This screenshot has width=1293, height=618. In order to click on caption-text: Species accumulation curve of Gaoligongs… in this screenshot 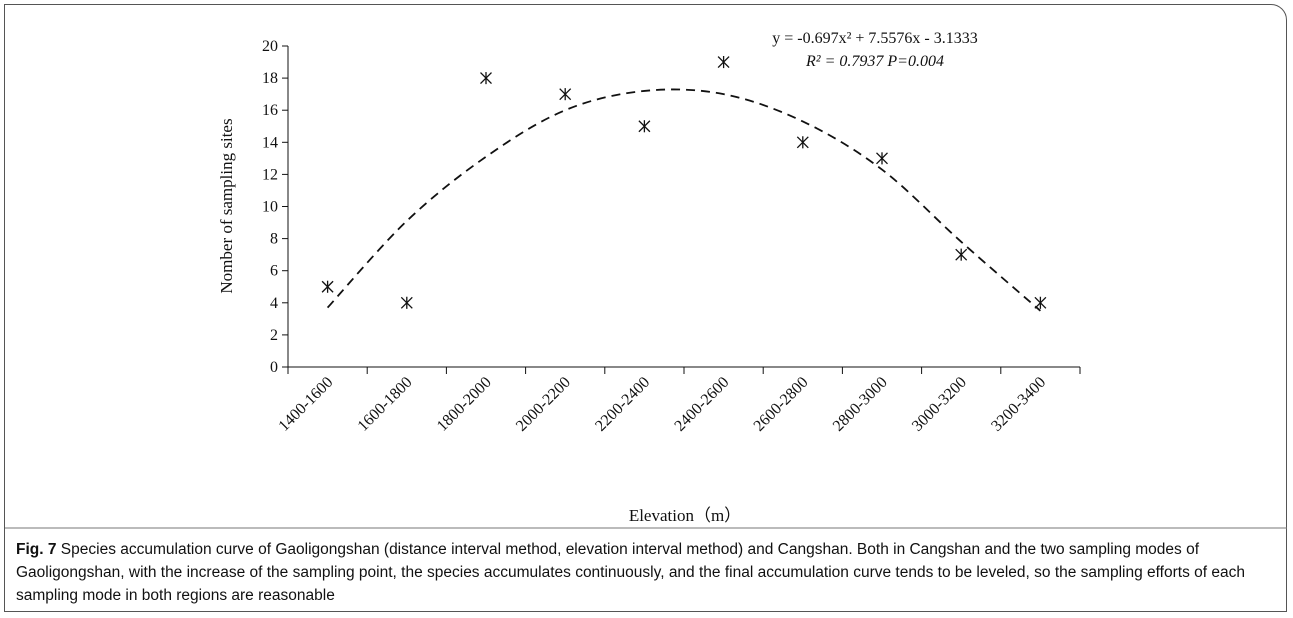, I will do `click(630, 572)`.